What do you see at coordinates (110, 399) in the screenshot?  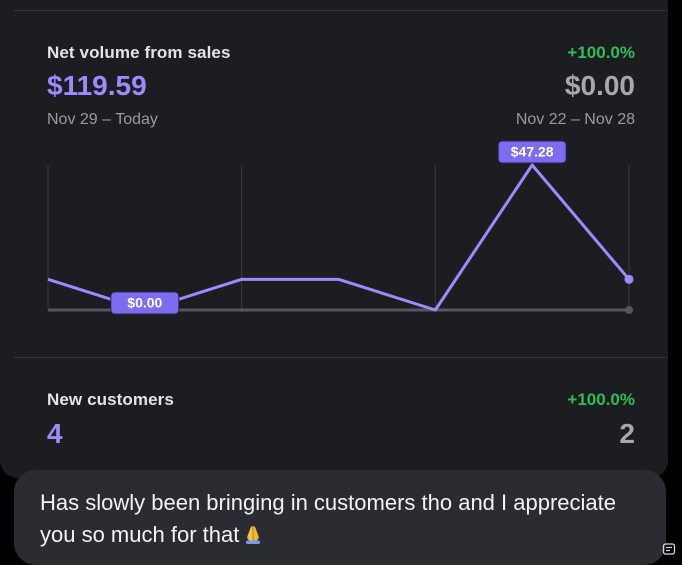 I see `new-customers-title: New customers` at bounding box center [110, 399].